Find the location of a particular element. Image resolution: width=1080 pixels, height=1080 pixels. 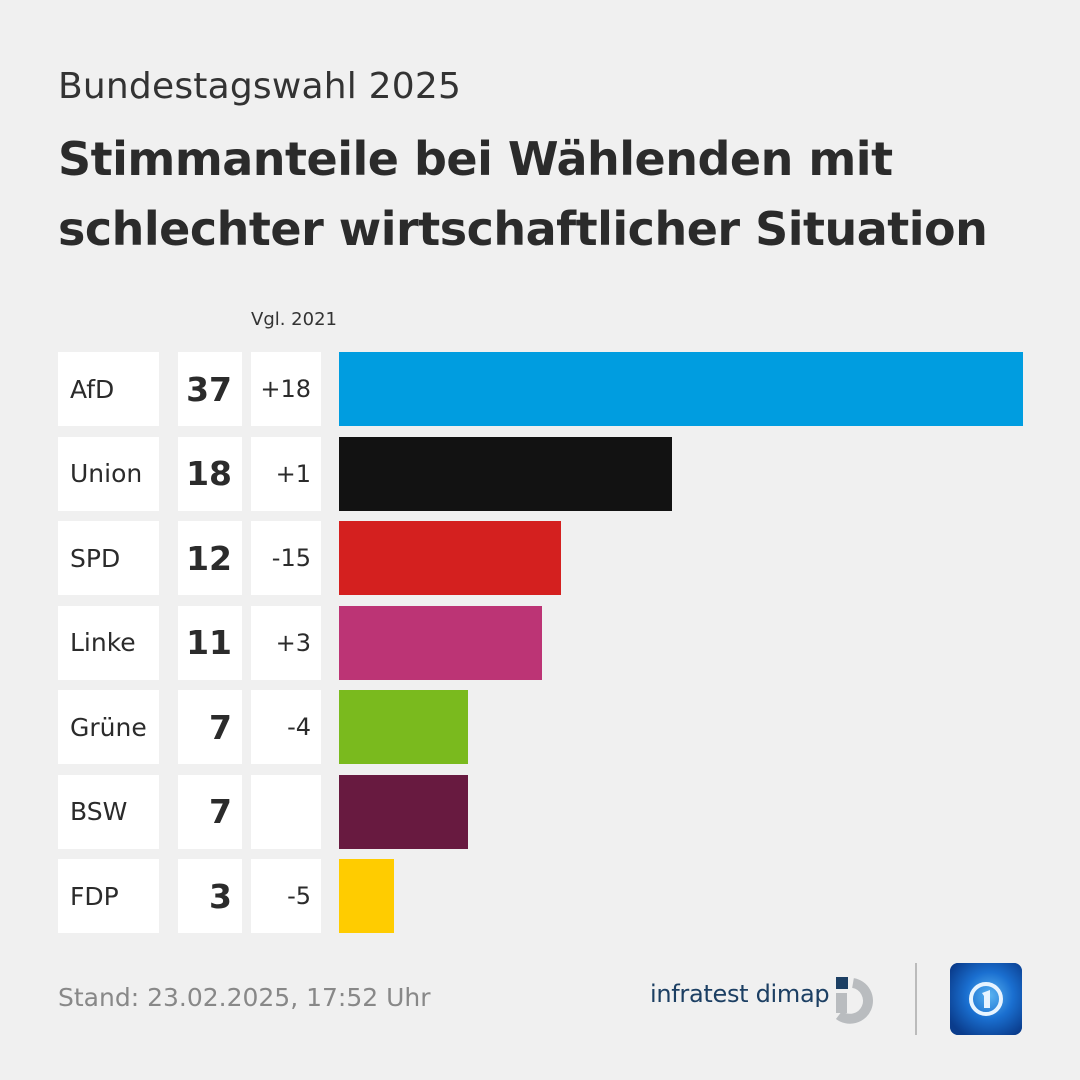

chart-row: FDP 3 -5 is located at coordinates (540, 896).